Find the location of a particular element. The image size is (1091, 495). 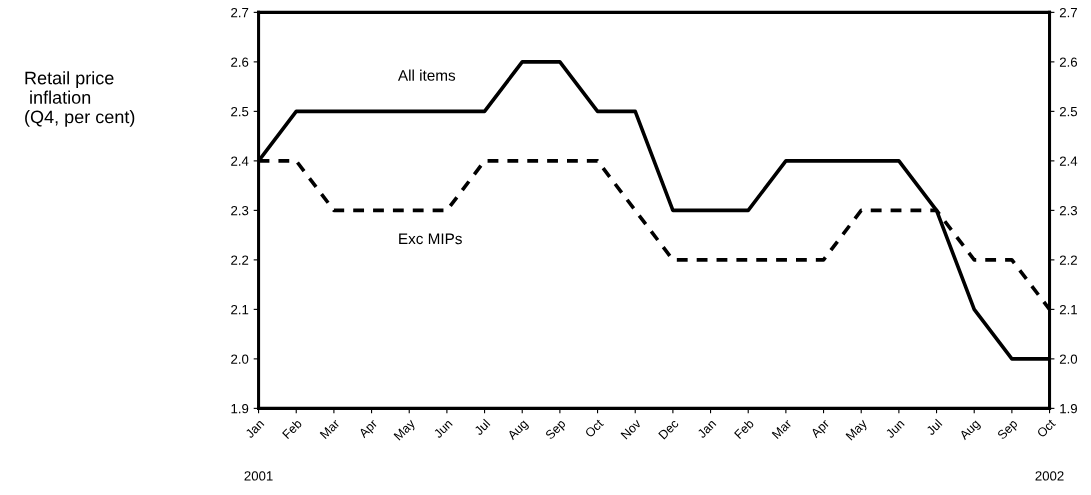

y-tick-label: 2.6 is located at coordinates (240, 62).